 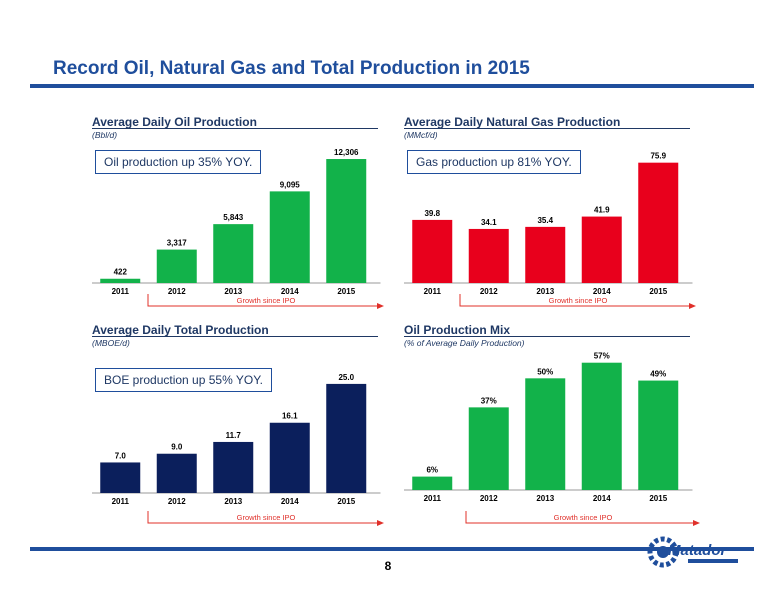 What do you see at coordinates (489, 400) in the screenshot?
I see `data-label-2012: 37%` at bounding box center [489, 400].